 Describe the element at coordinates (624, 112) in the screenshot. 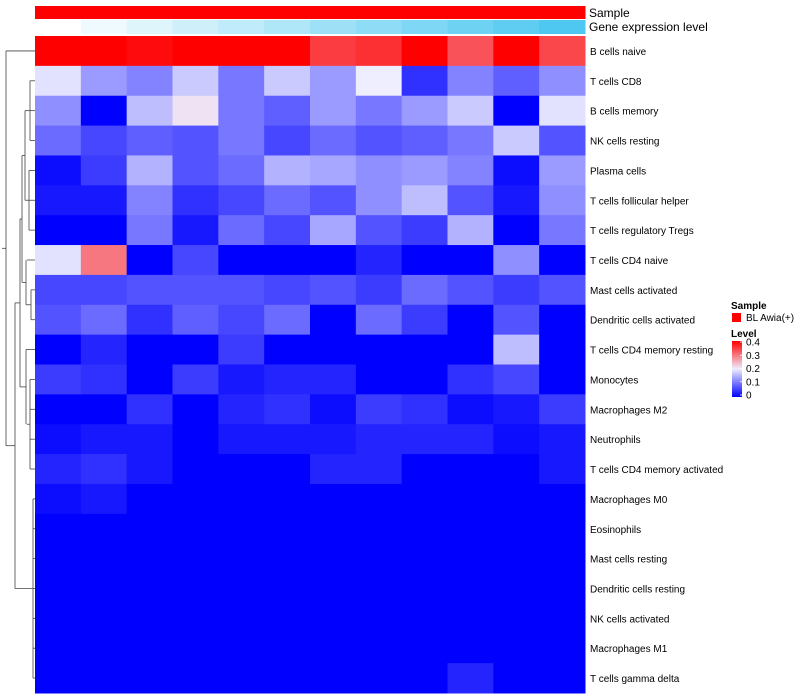

I see `row-label: B cells memory` at that location.